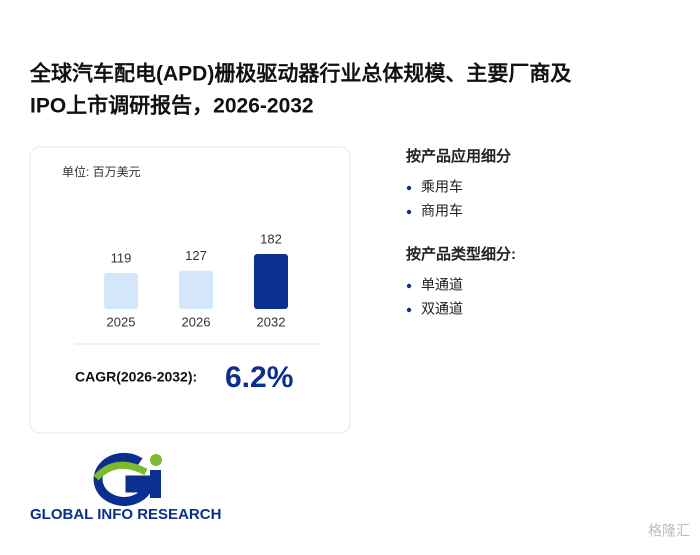  I want to click on segment-item: 单通道, so click(442, 285).